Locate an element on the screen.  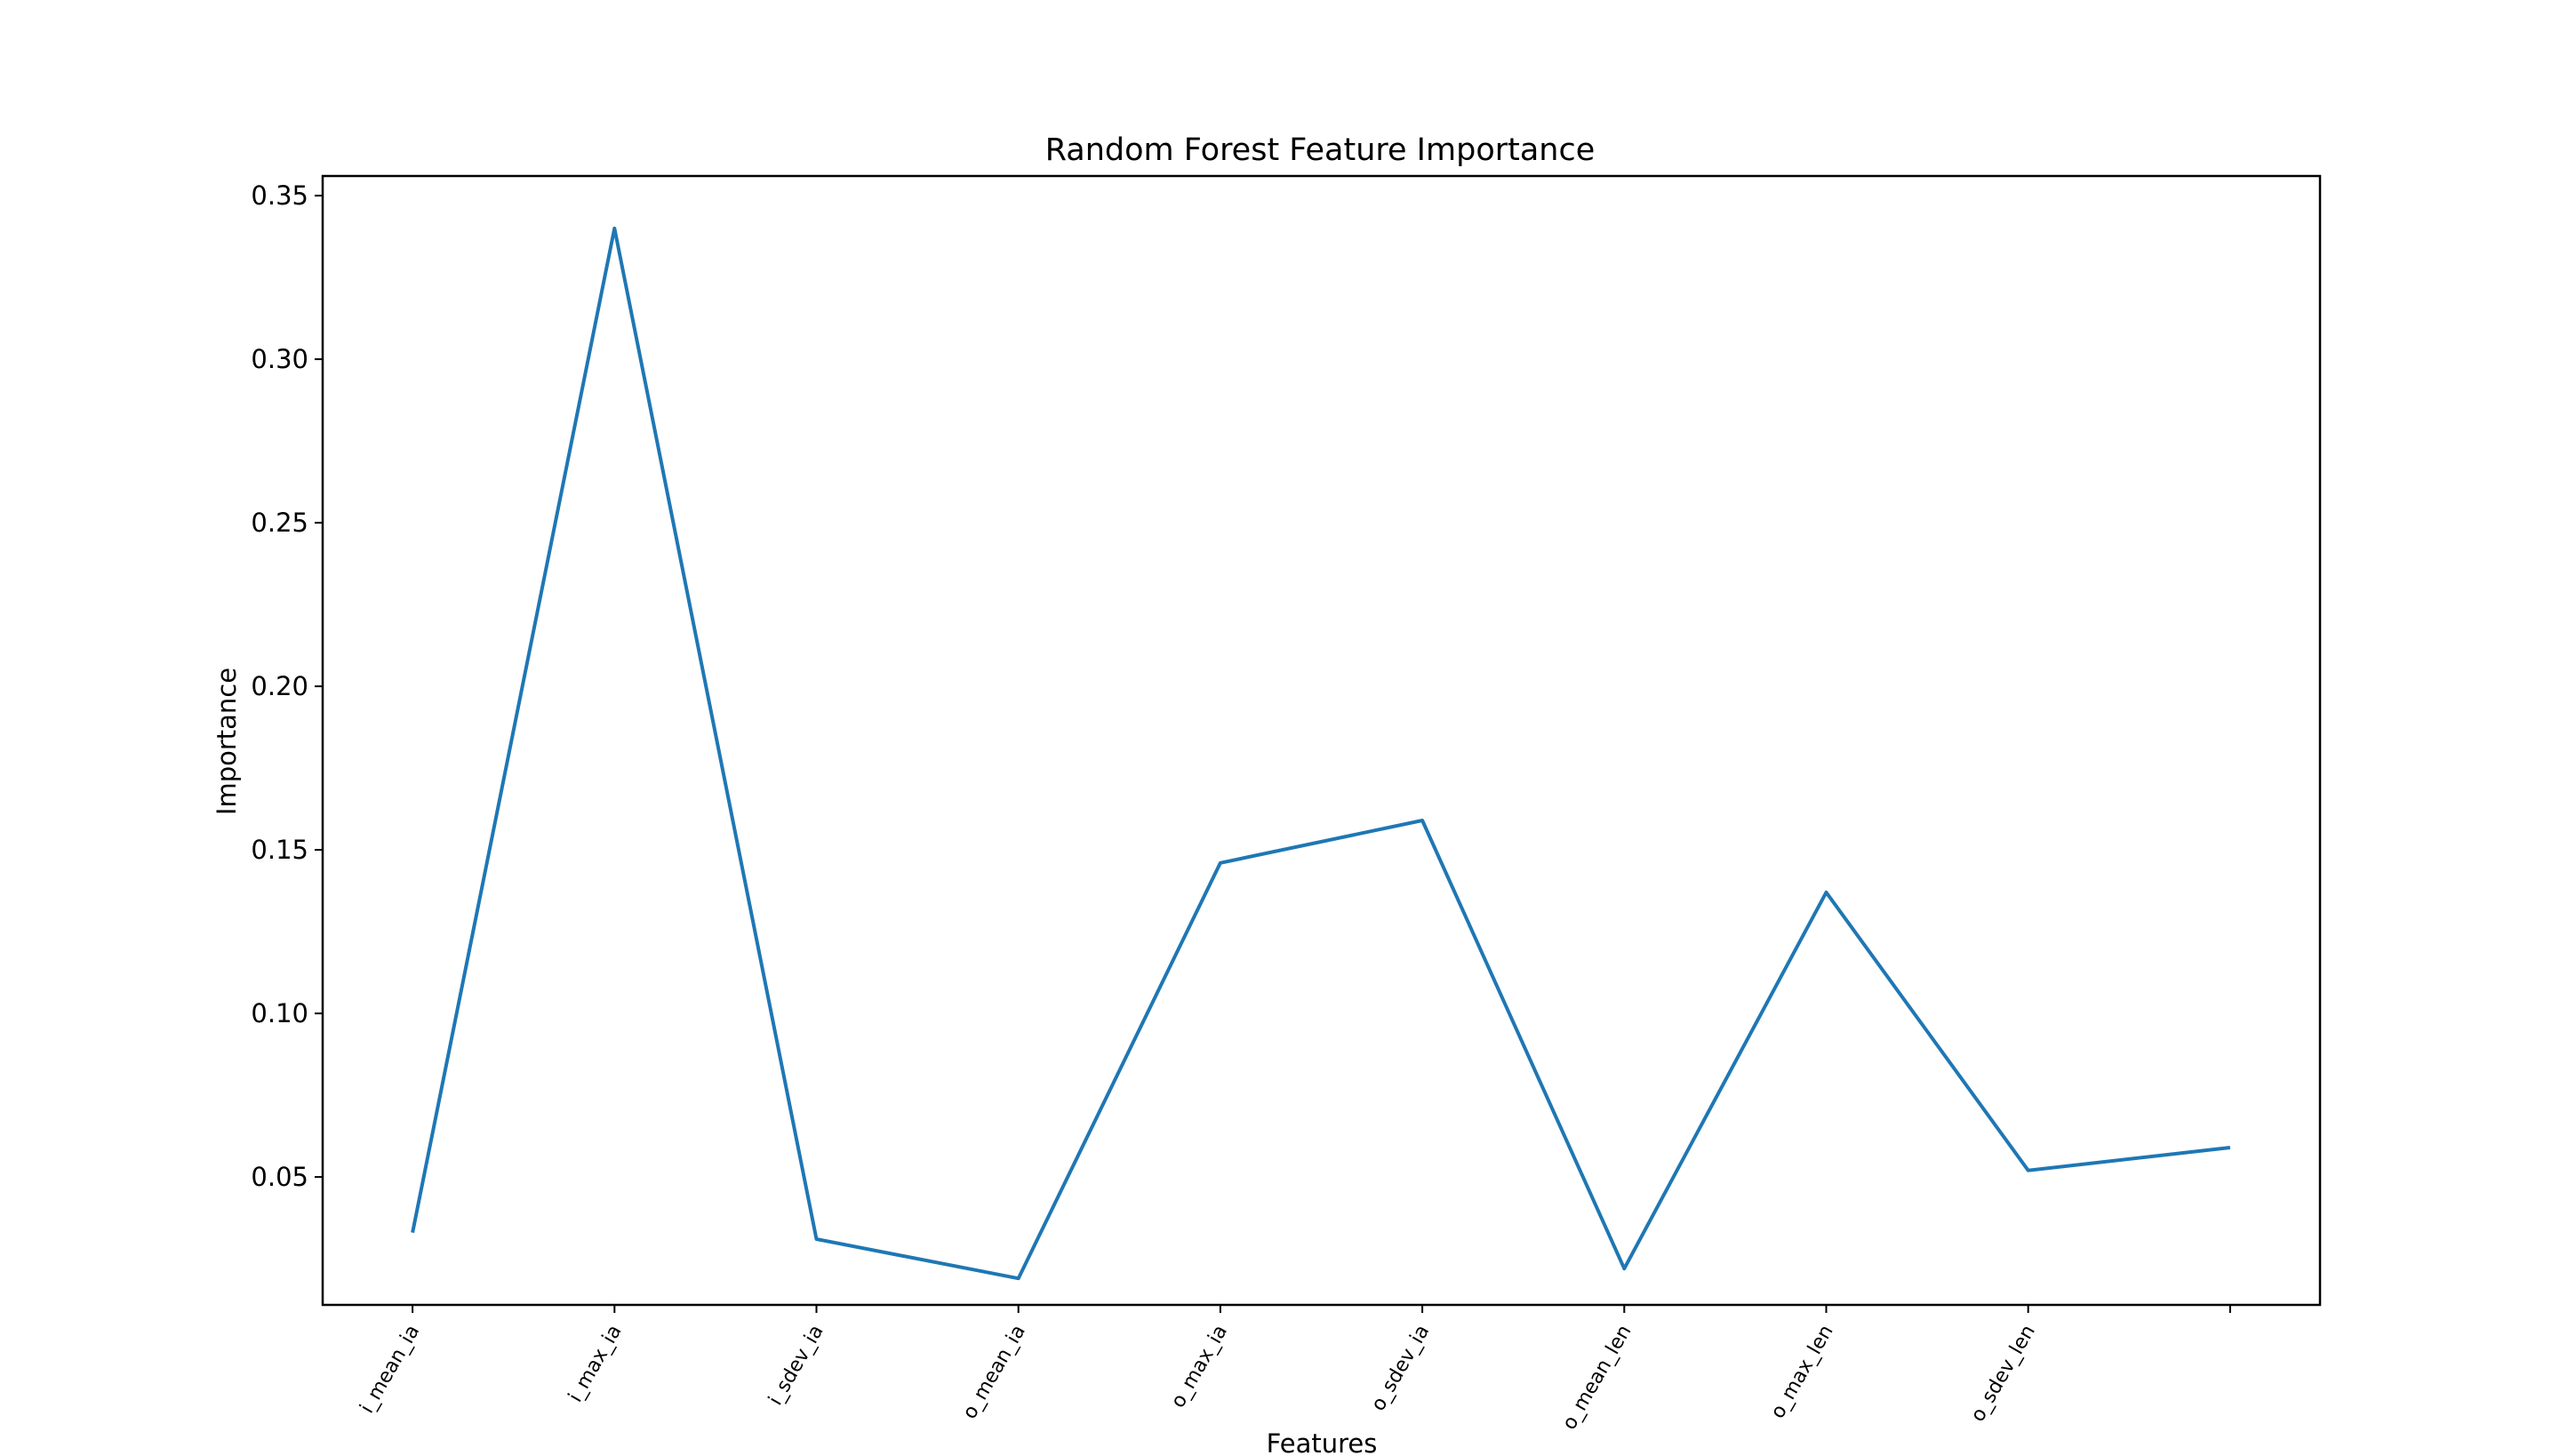
y-axis-label: Importance is located at coordinates (227, 741).